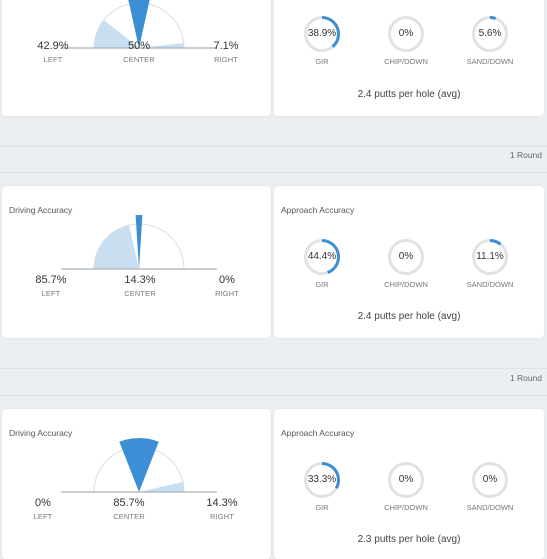  I want to click on right-stat: 14.3% RIGHT, so click(222, 509).